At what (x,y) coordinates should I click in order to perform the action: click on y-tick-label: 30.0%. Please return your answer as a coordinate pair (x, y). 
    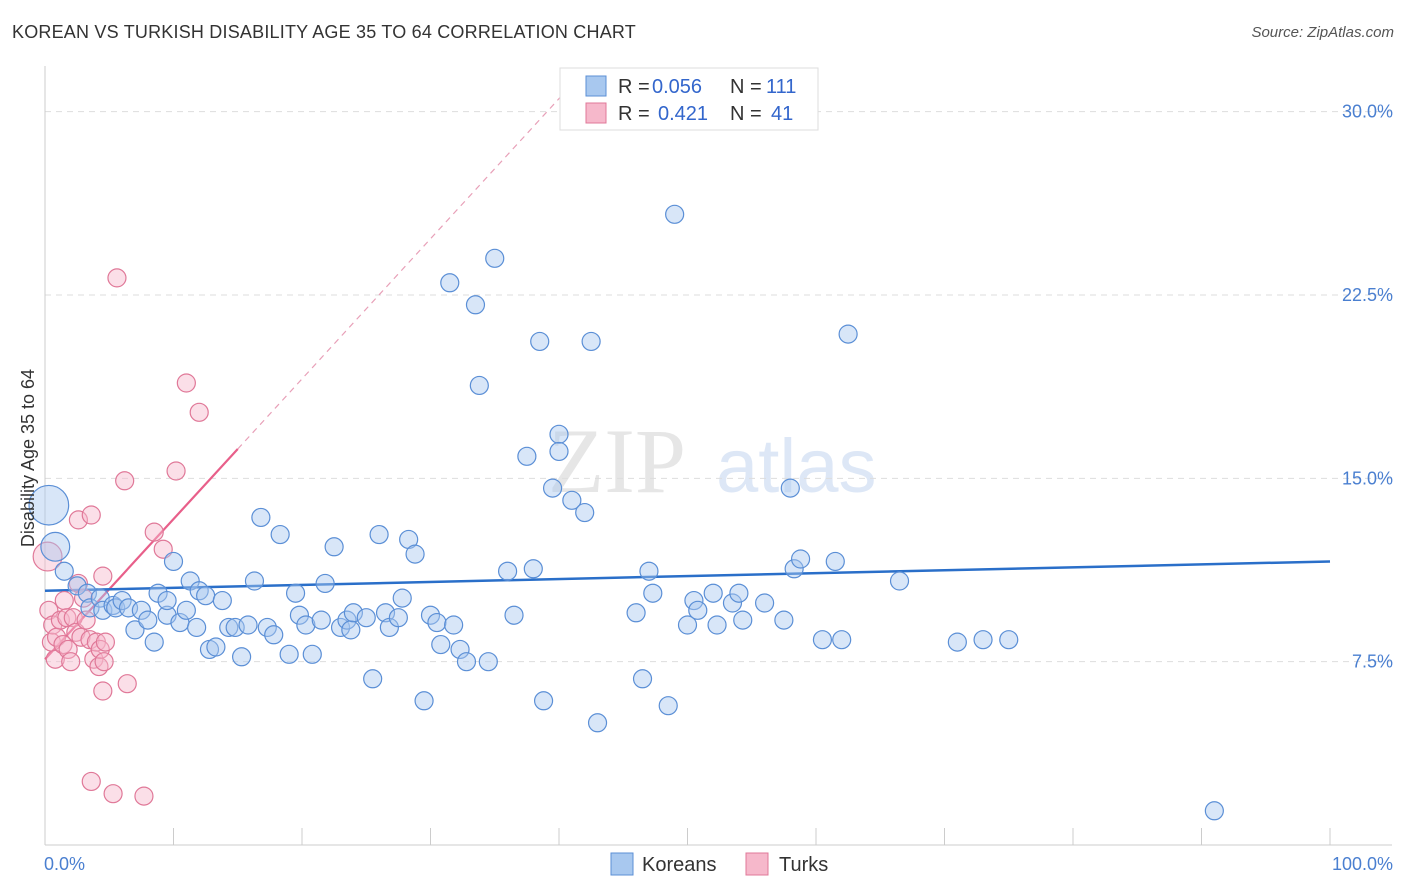
    Looking at the image, I should click on (1367, 112).